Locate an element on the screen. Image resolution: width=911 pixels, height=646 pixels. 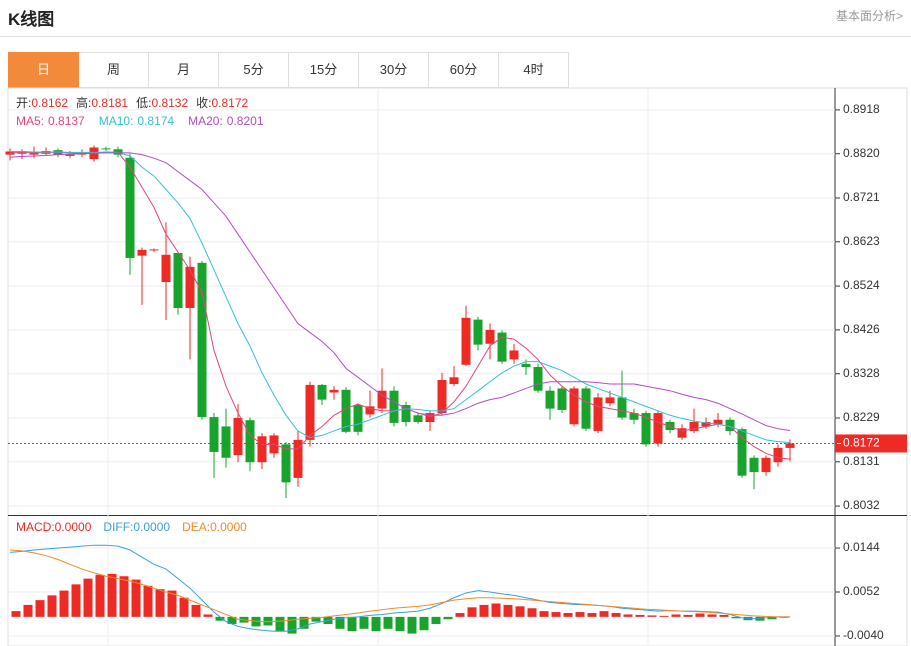
y-tick-label: 0.8524 is located at coordinates (861, 285).